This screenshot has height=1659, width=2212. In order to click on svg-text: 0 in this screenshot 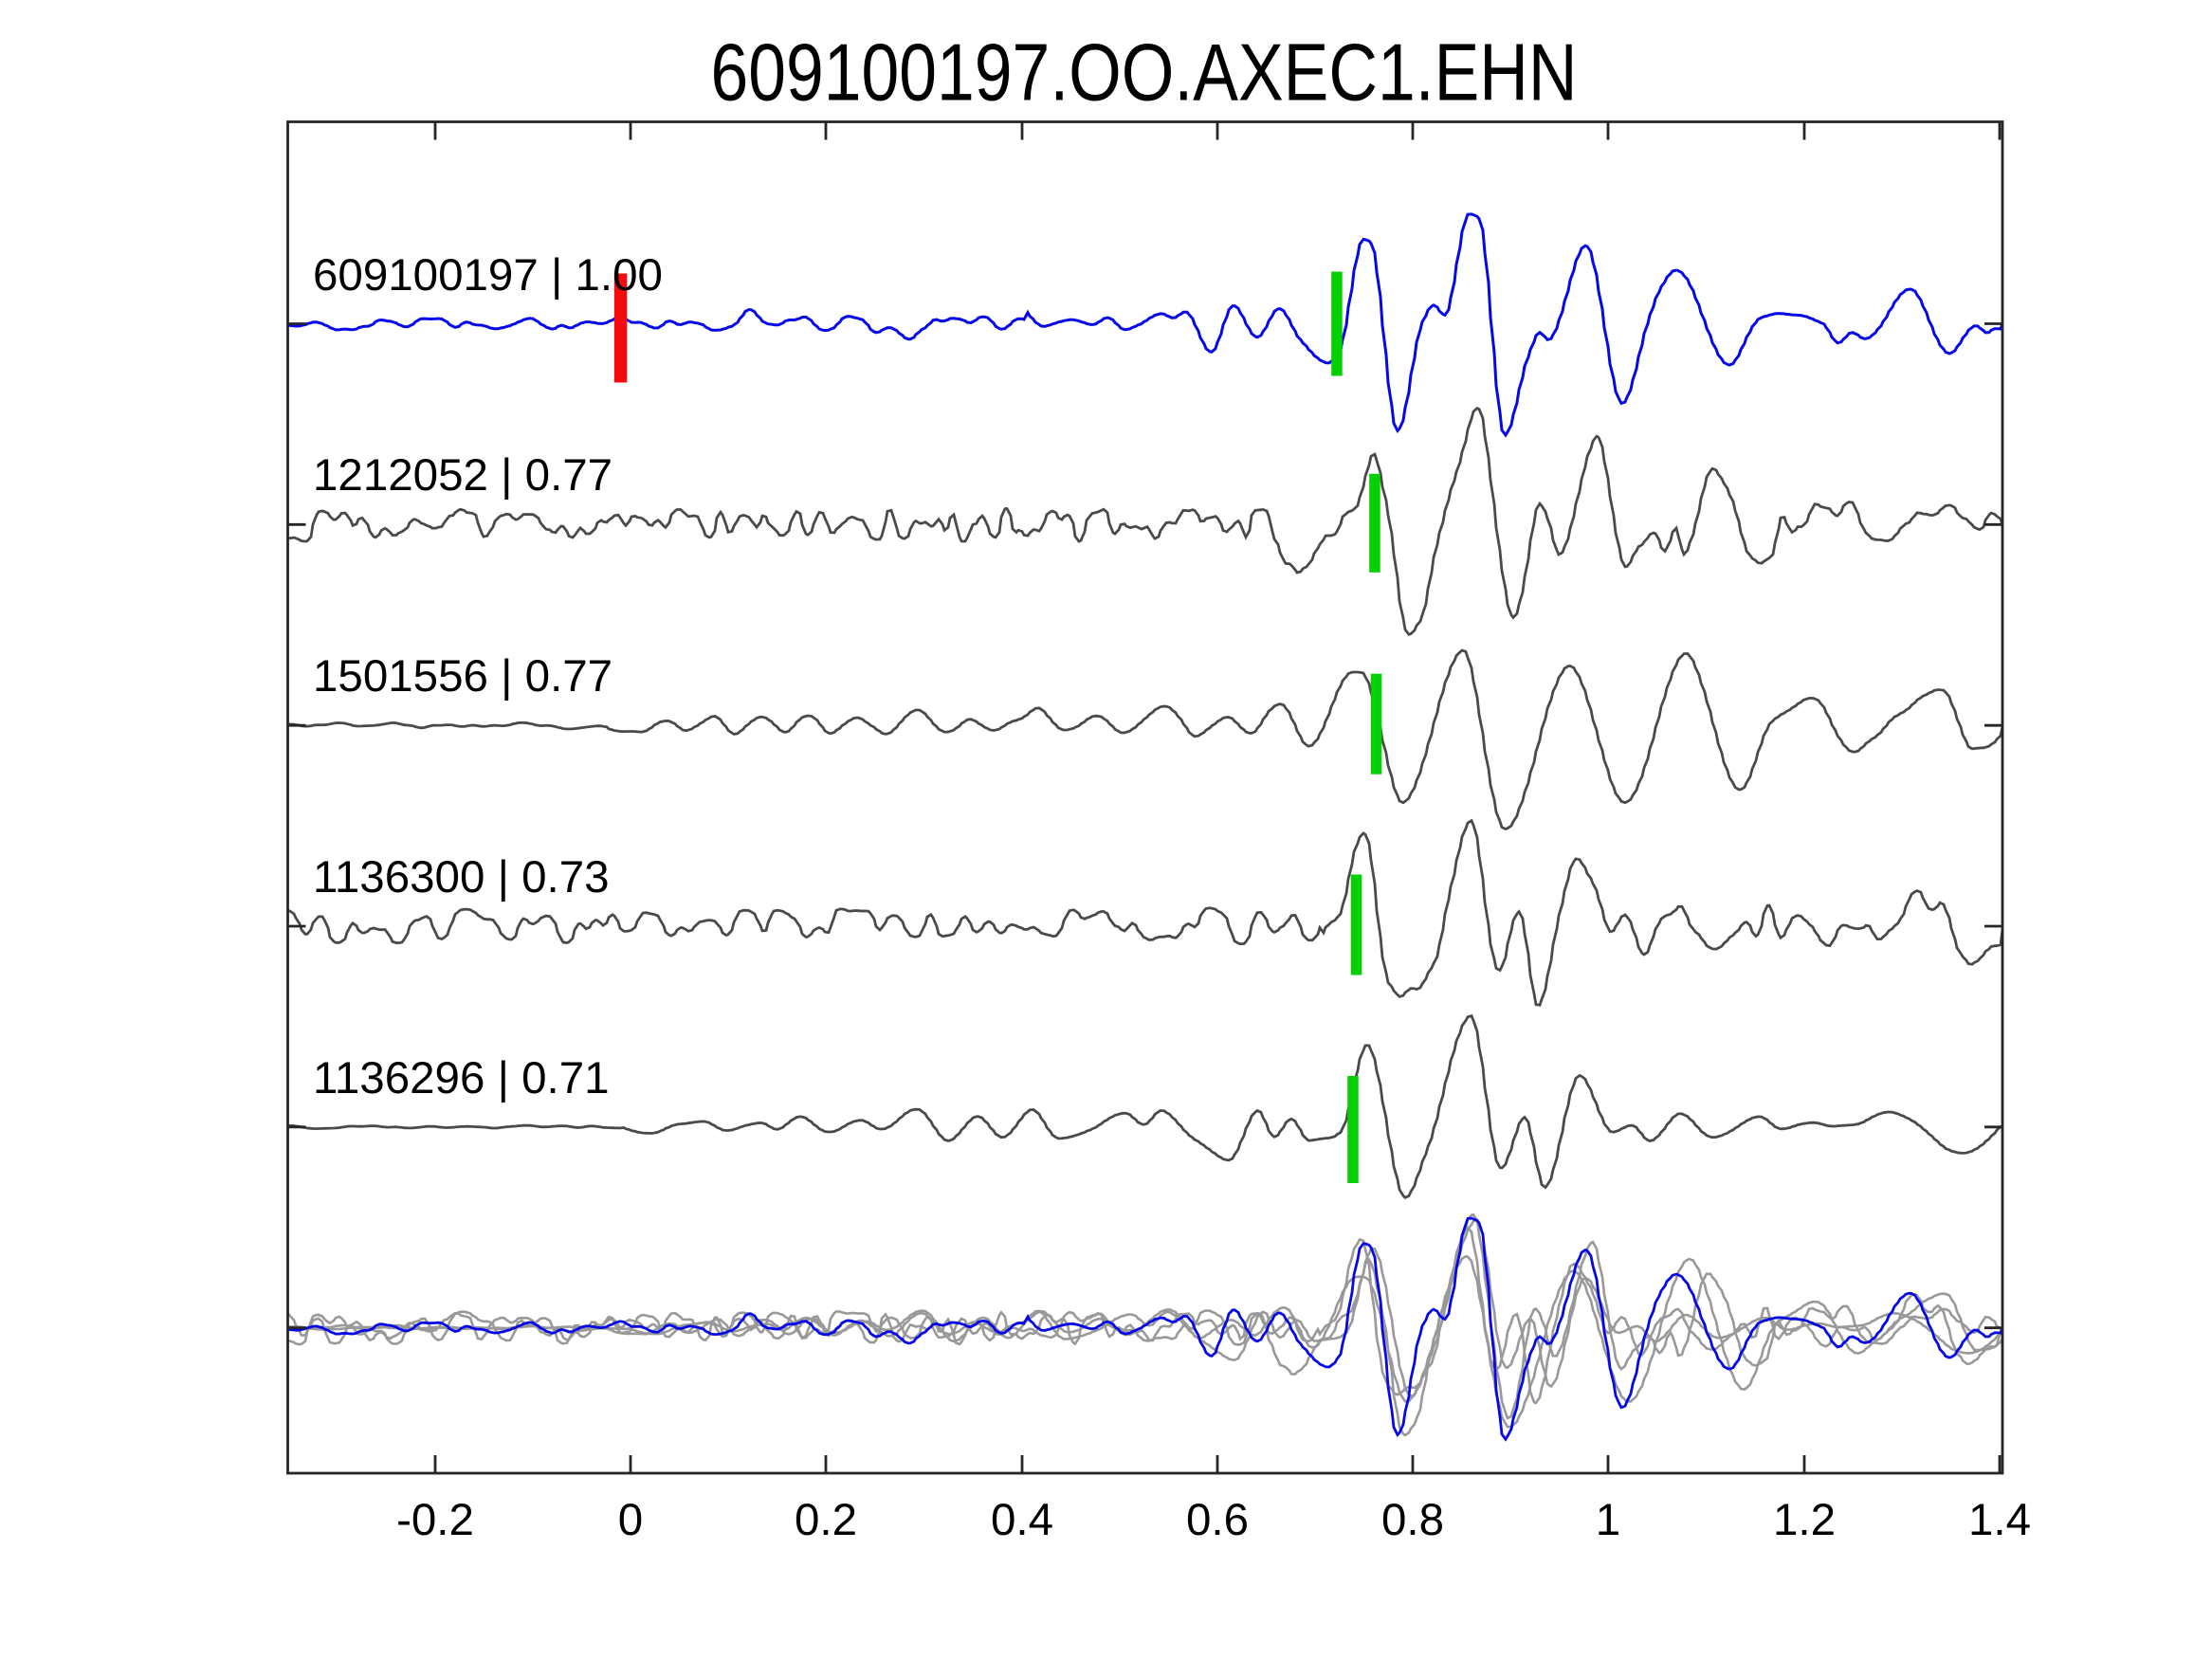, I will do `click(630, 1520)`.